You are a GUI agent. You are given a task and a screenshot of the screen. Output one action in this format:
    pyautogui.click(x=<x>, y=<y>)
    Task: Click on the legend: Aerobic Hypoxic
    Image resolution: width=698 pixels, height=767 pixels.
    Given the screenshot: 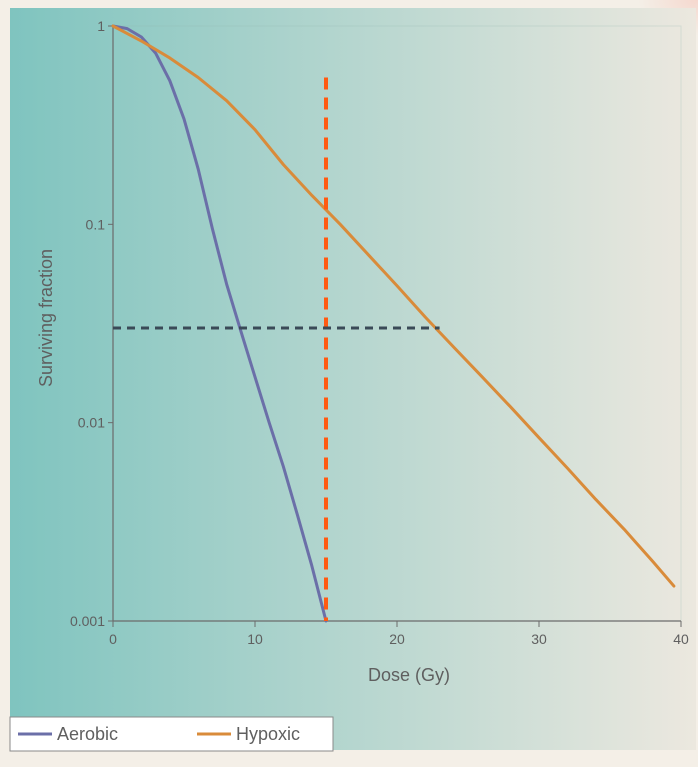 What is the action you would take?
    pyautogui.click(x=171, y=734)
    